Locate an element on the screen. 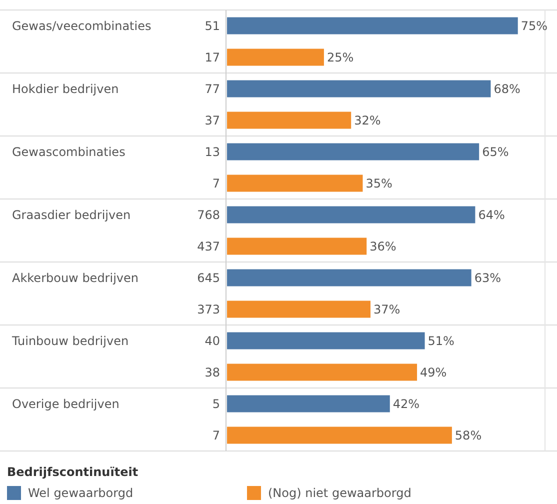 The image size is (557, 504). data-label: 64% is located at coordinates (491, 215).